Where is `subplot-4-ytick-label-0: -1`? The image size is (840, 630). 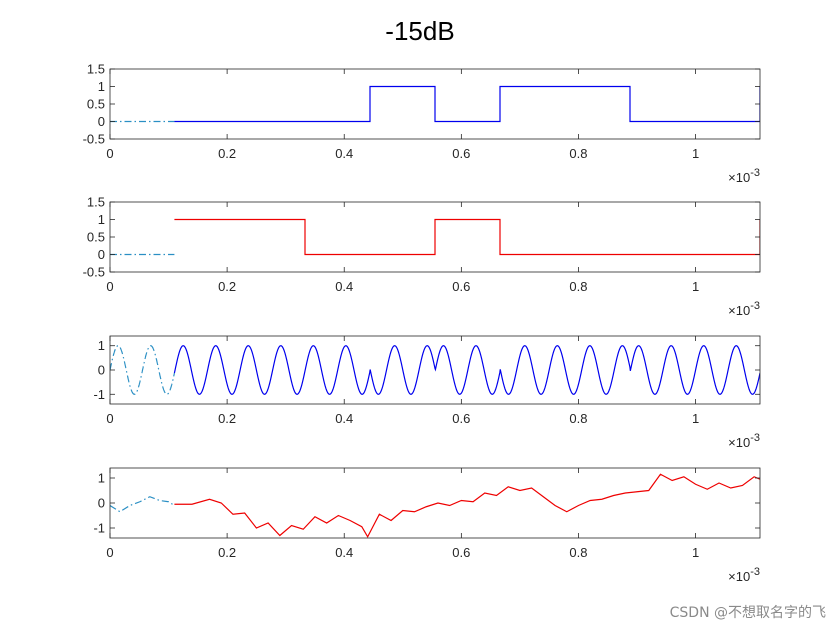
subplot-4-ytick-label-0: -1 is located at coordinates (99, 528).